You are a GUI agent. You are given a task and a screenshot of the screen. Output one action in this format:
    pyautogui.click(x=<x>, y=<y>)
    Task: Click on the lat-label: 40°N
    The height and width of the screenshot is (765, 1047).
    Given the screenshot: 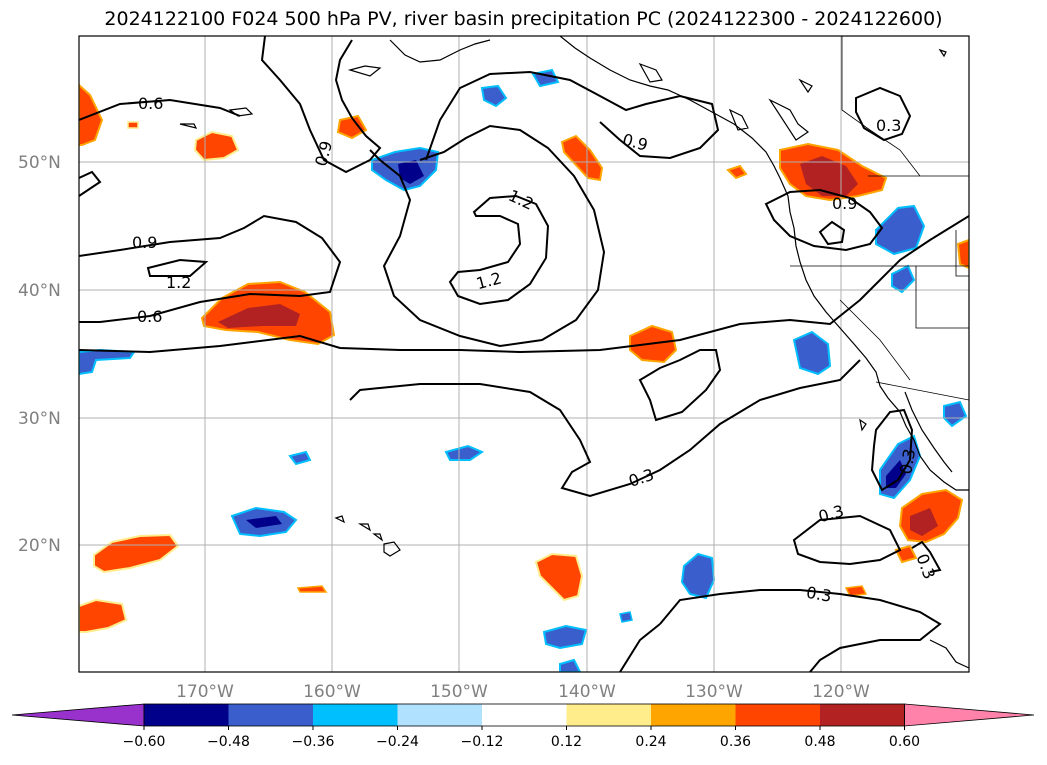 What is the action you would take?
    pyautogui.click(x=39, y=291)
    